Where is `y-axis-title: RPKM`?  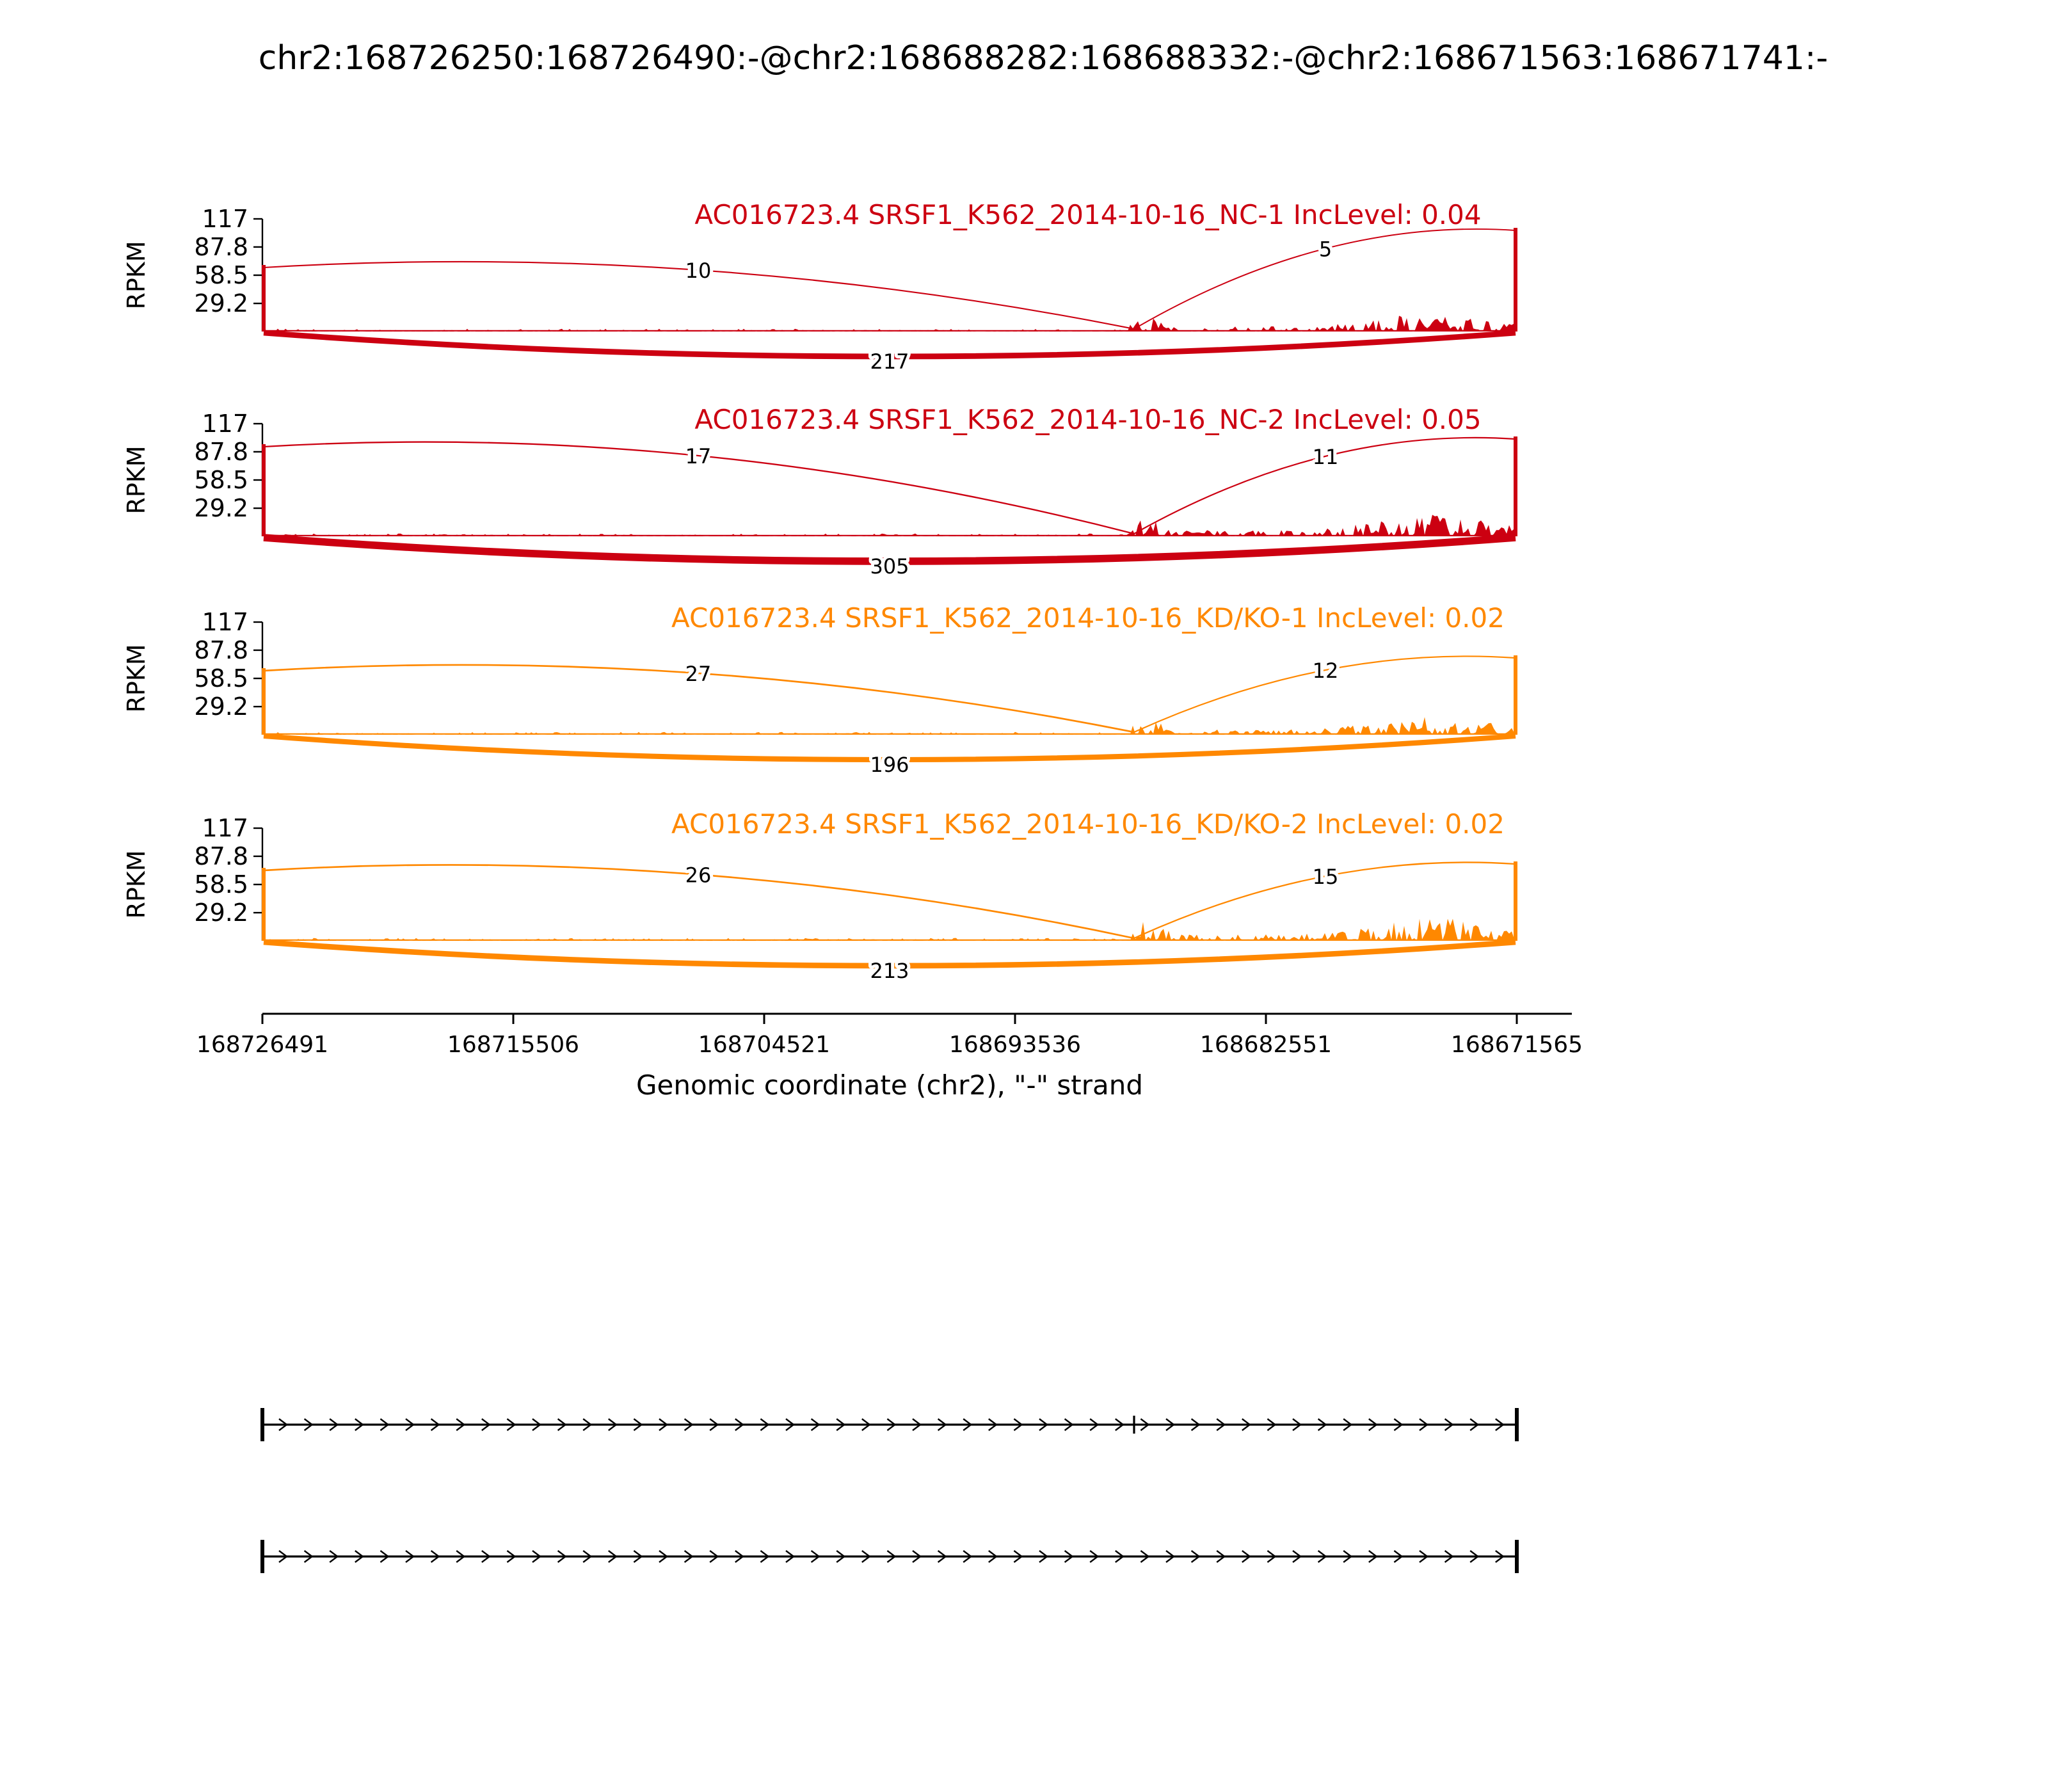 y-axis-title: RPKM is located at coordinates (136, 479).